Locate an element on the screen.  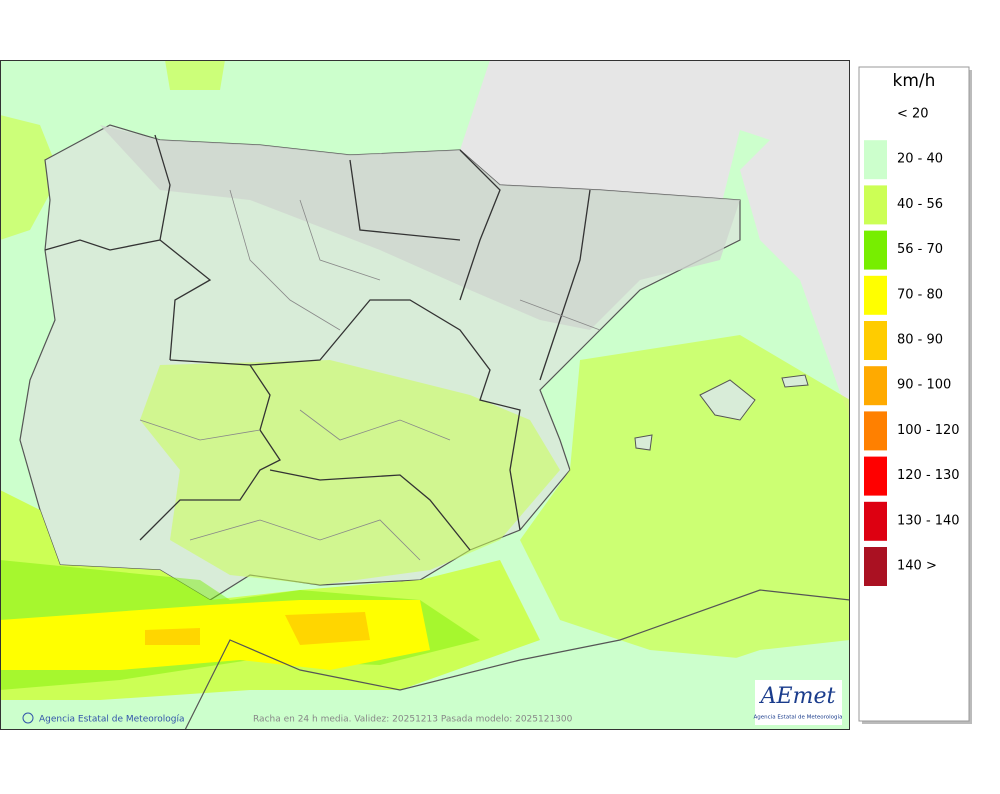
logo-name: AEmet is located at coordinates (797, 696).